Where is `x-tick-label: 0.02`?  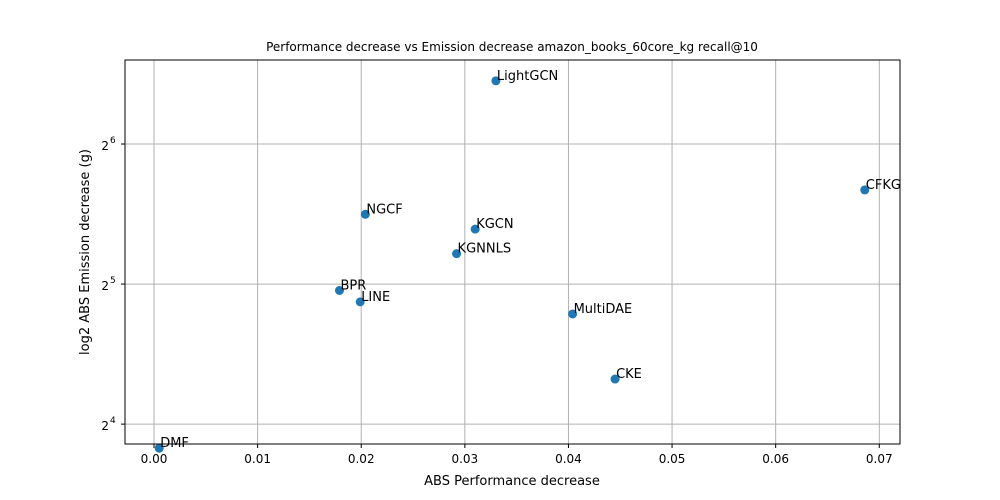
x-tick-label: 0.02 is located at coordinates (361, 459).